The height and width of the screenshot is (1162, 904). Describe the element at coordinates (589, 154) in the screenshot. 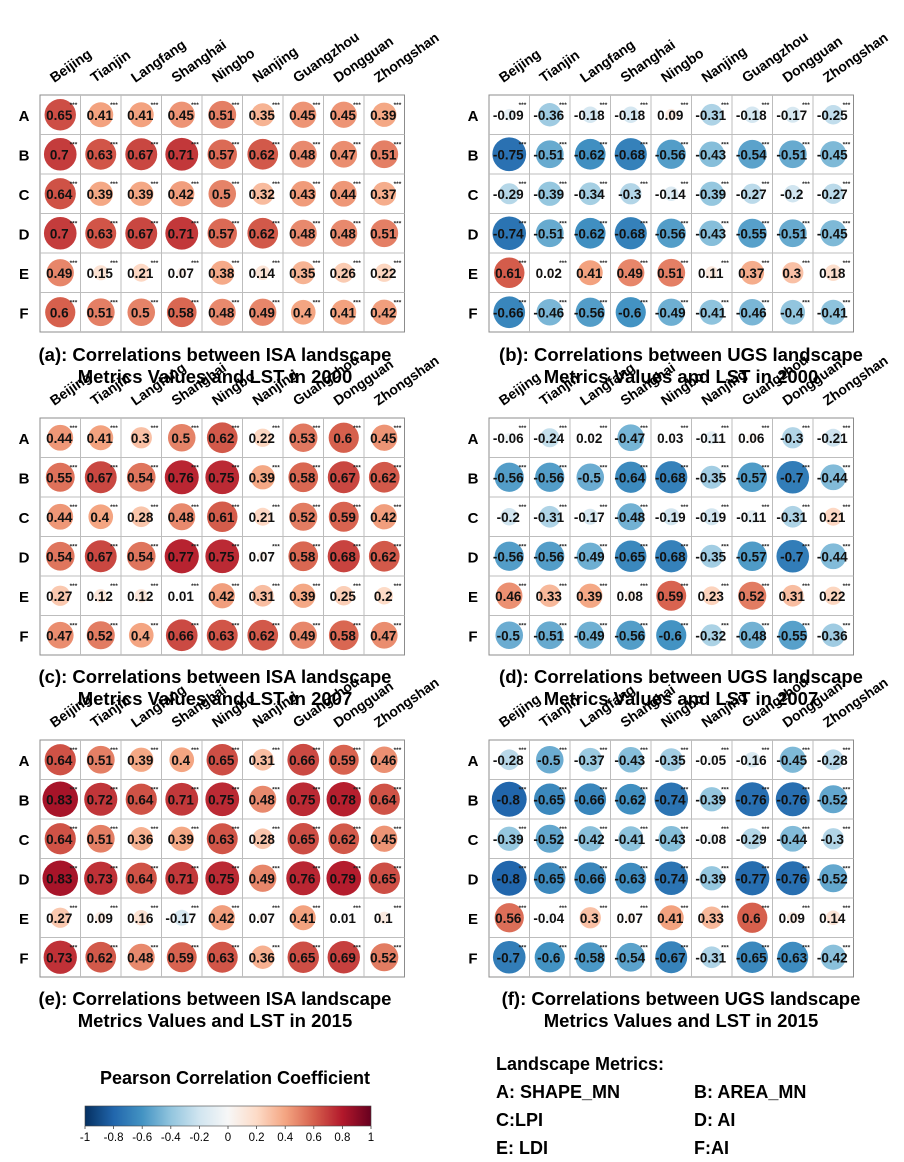

I see `correlation-value: -0.62` at that location.